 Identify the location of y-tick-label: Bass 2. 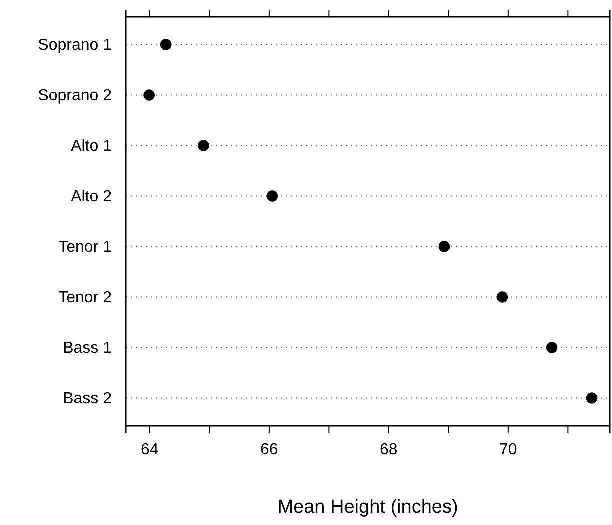
(87, 399).